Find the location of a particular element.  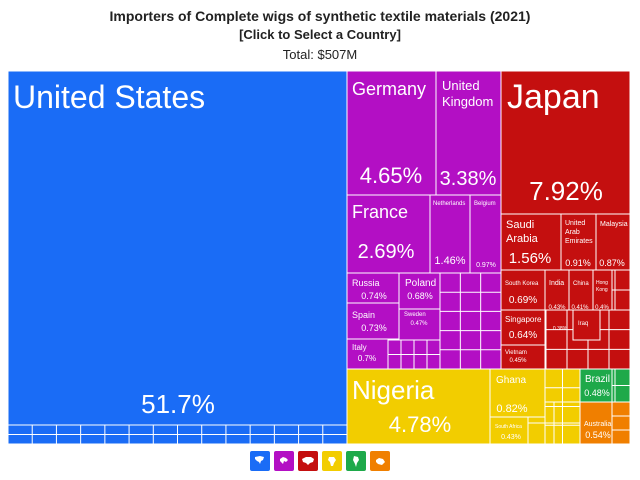

tile-spain: Spain 0.73% is located at coordinates (373, 321).